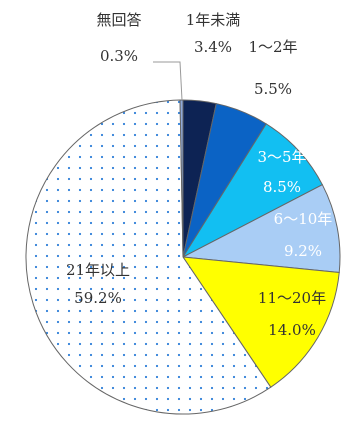 This screenshot has width=345, height=426. I want to click on slice-label-3: 3～5年, so click(281, 157).